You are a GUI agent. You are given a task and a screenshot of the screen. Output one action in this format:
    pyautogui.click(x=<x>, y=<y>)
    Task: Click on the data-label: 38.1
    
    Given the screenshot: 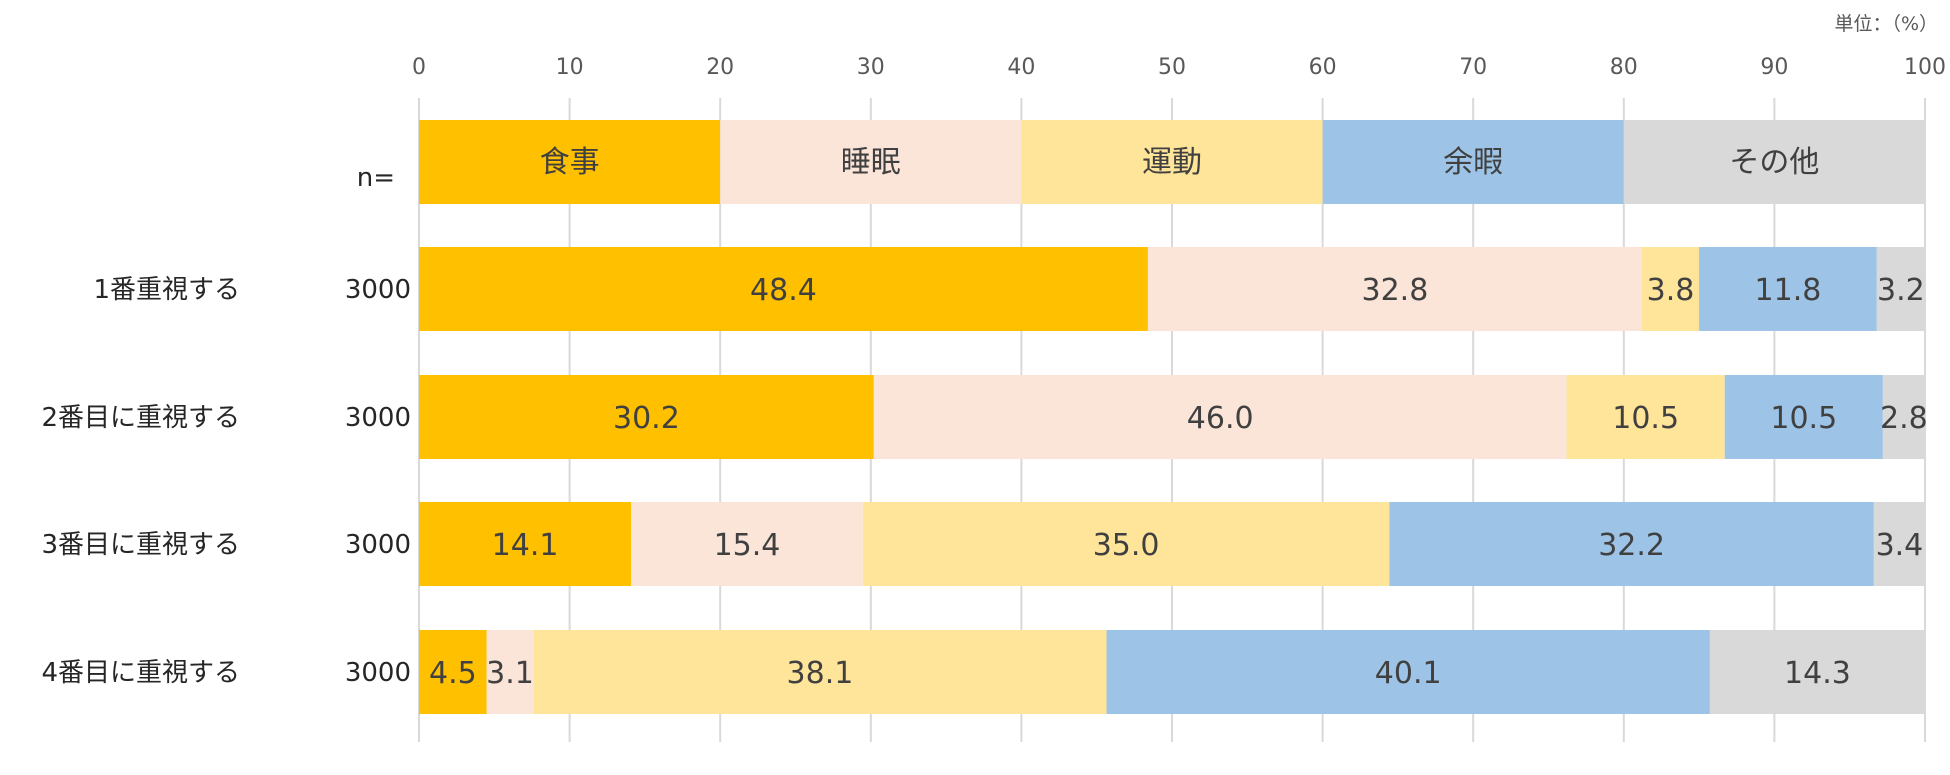 What is the action you would take?
    pyautogui.click(x=820, y=673)
    